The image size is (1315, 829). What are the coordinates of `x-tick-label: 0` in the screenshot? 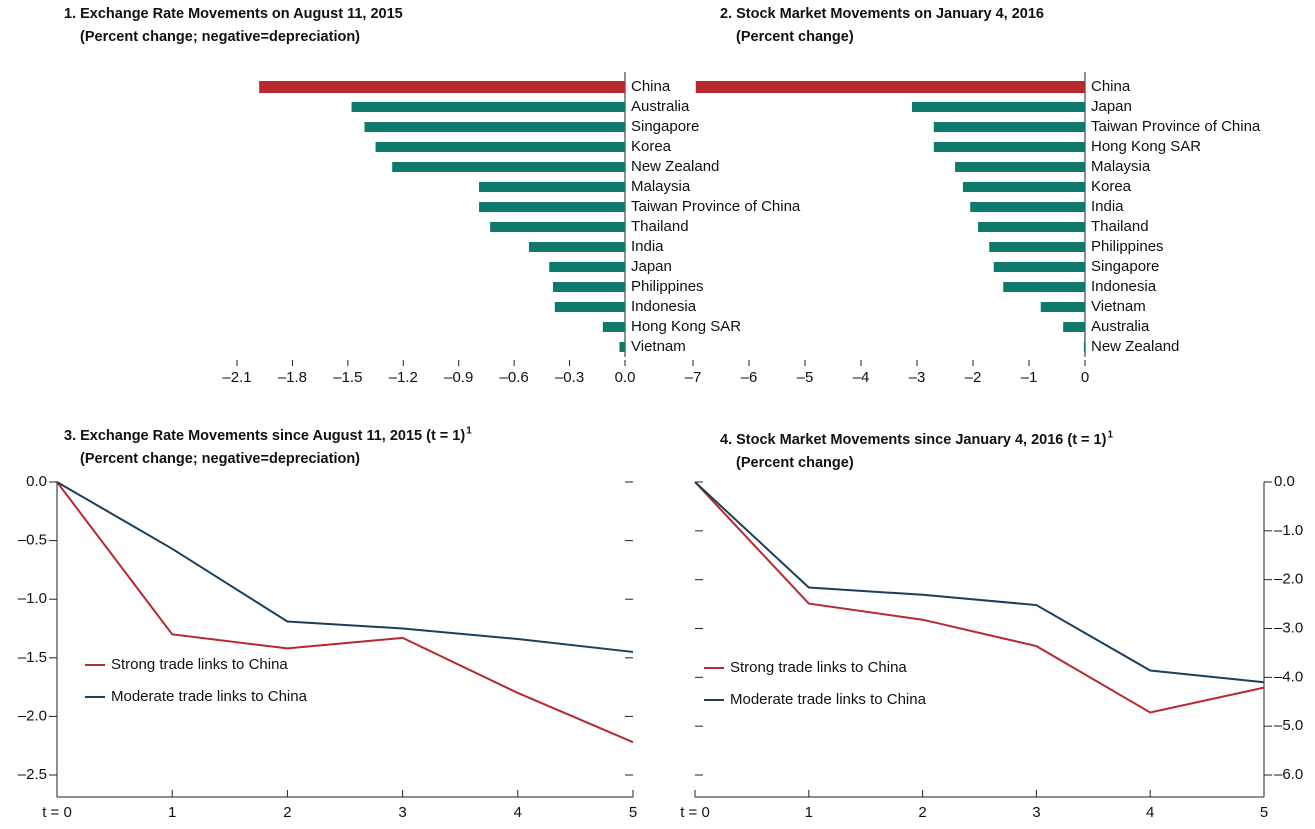 It's located at (1085, 377).